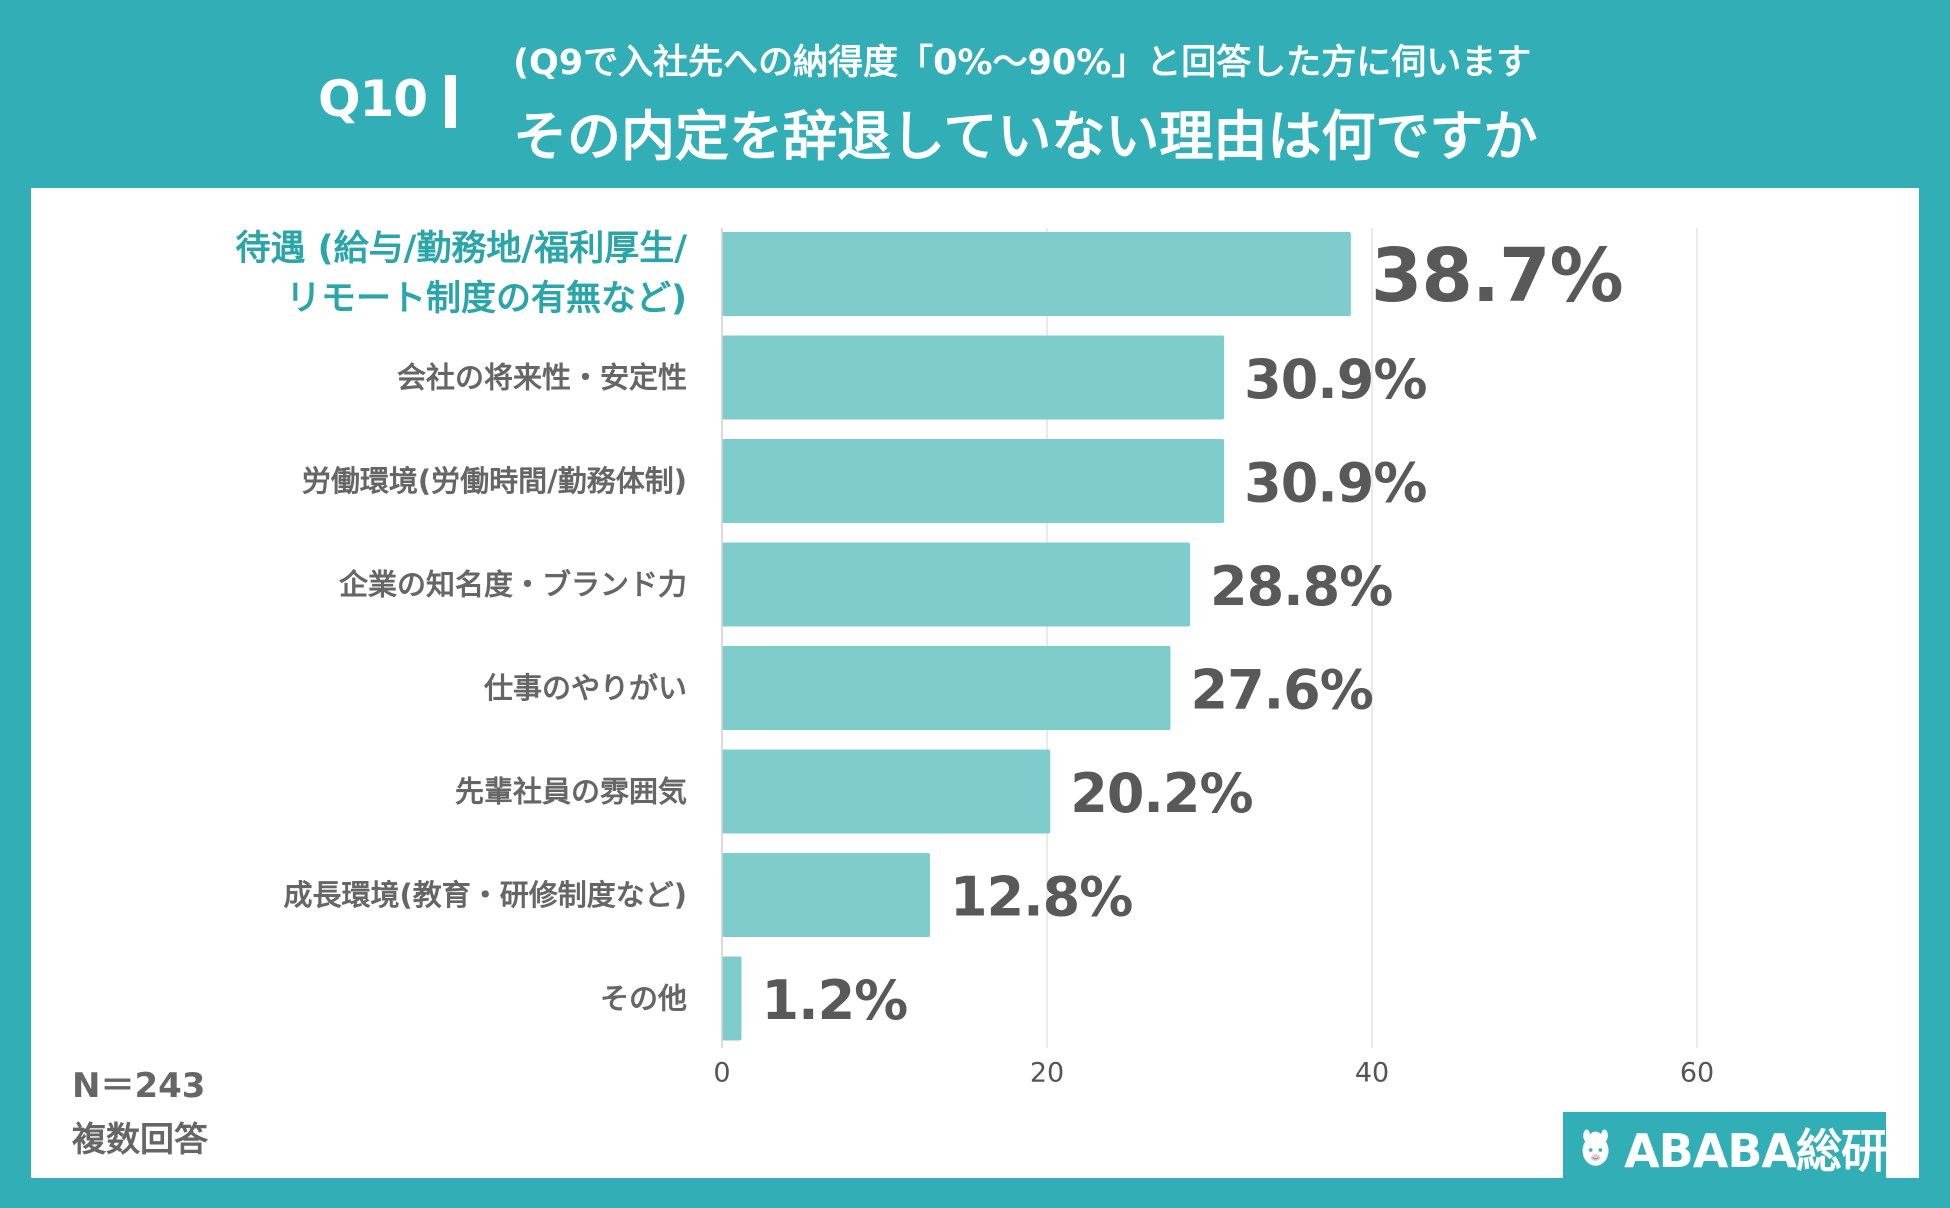 The width and height of the screenshot is (1950, 1208). Describe the element at coordinates (1697, 1073) in the screenshot. I see `x-tick-label: 60` at that location.